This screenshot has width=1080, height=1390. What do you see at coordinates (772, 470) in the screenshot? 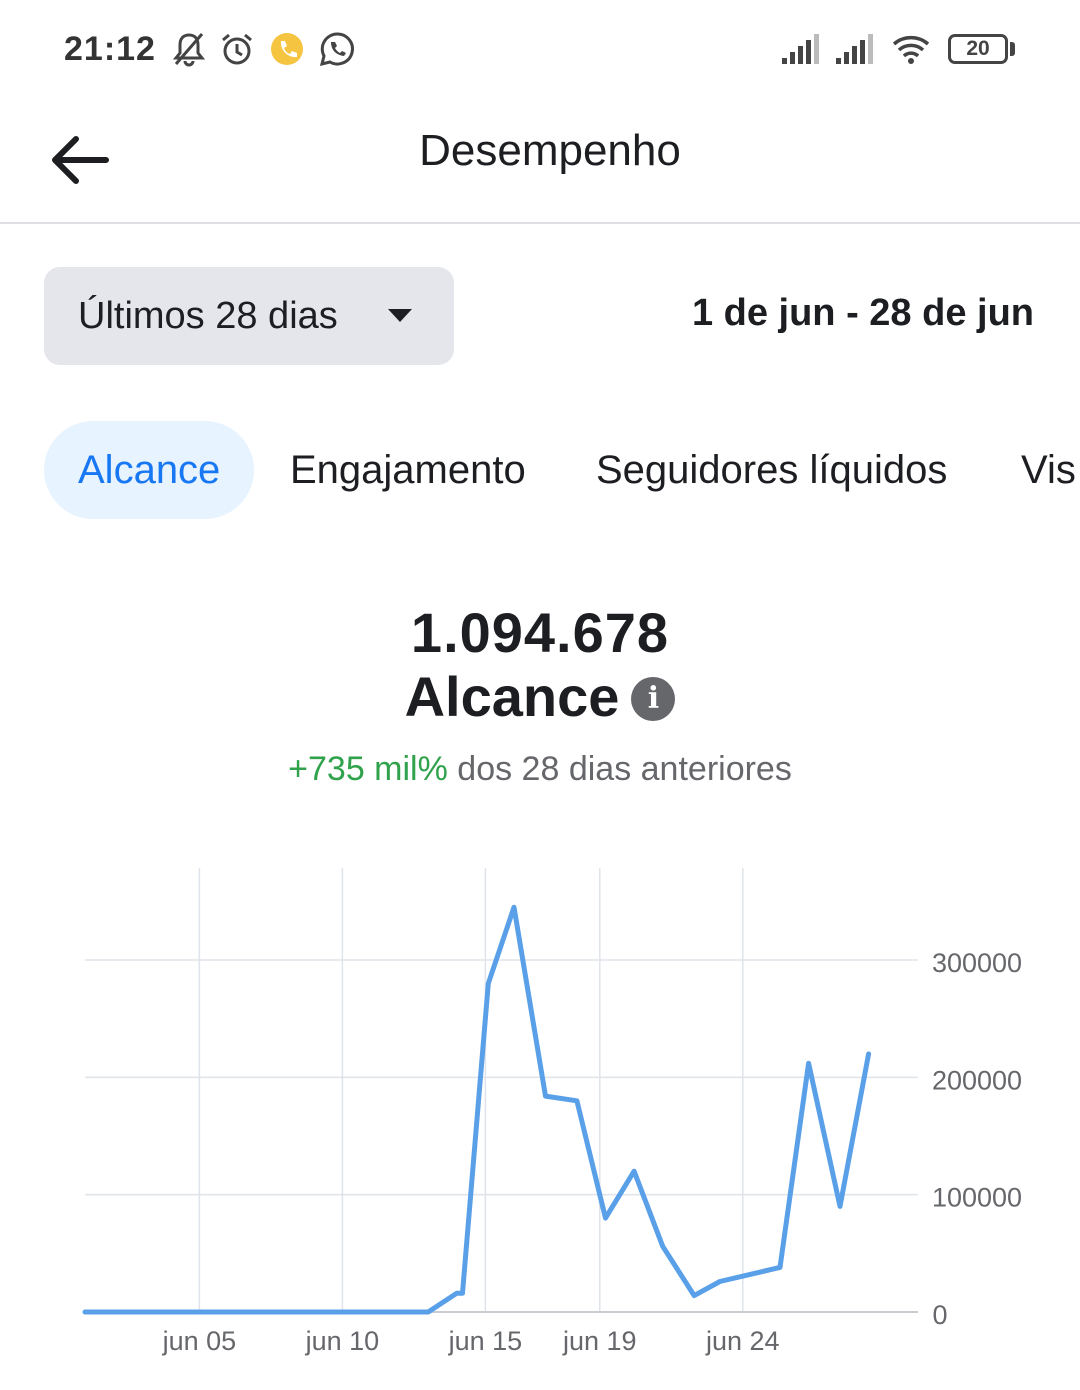
I see `tab-seguidores-liquidos: Seguidores líquidos` at bounding box center [772, 470].